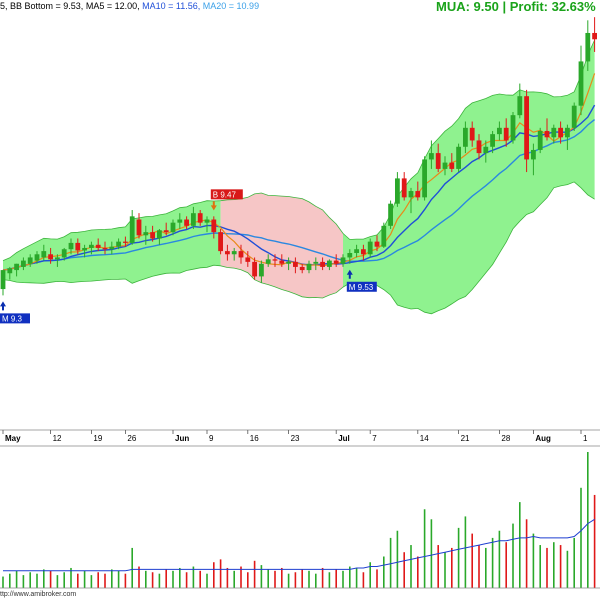 The image size is (600, 600). Describe the element at coordinates (505, 438) in the screenshot. I see `x-tick-label: 28` at that location.